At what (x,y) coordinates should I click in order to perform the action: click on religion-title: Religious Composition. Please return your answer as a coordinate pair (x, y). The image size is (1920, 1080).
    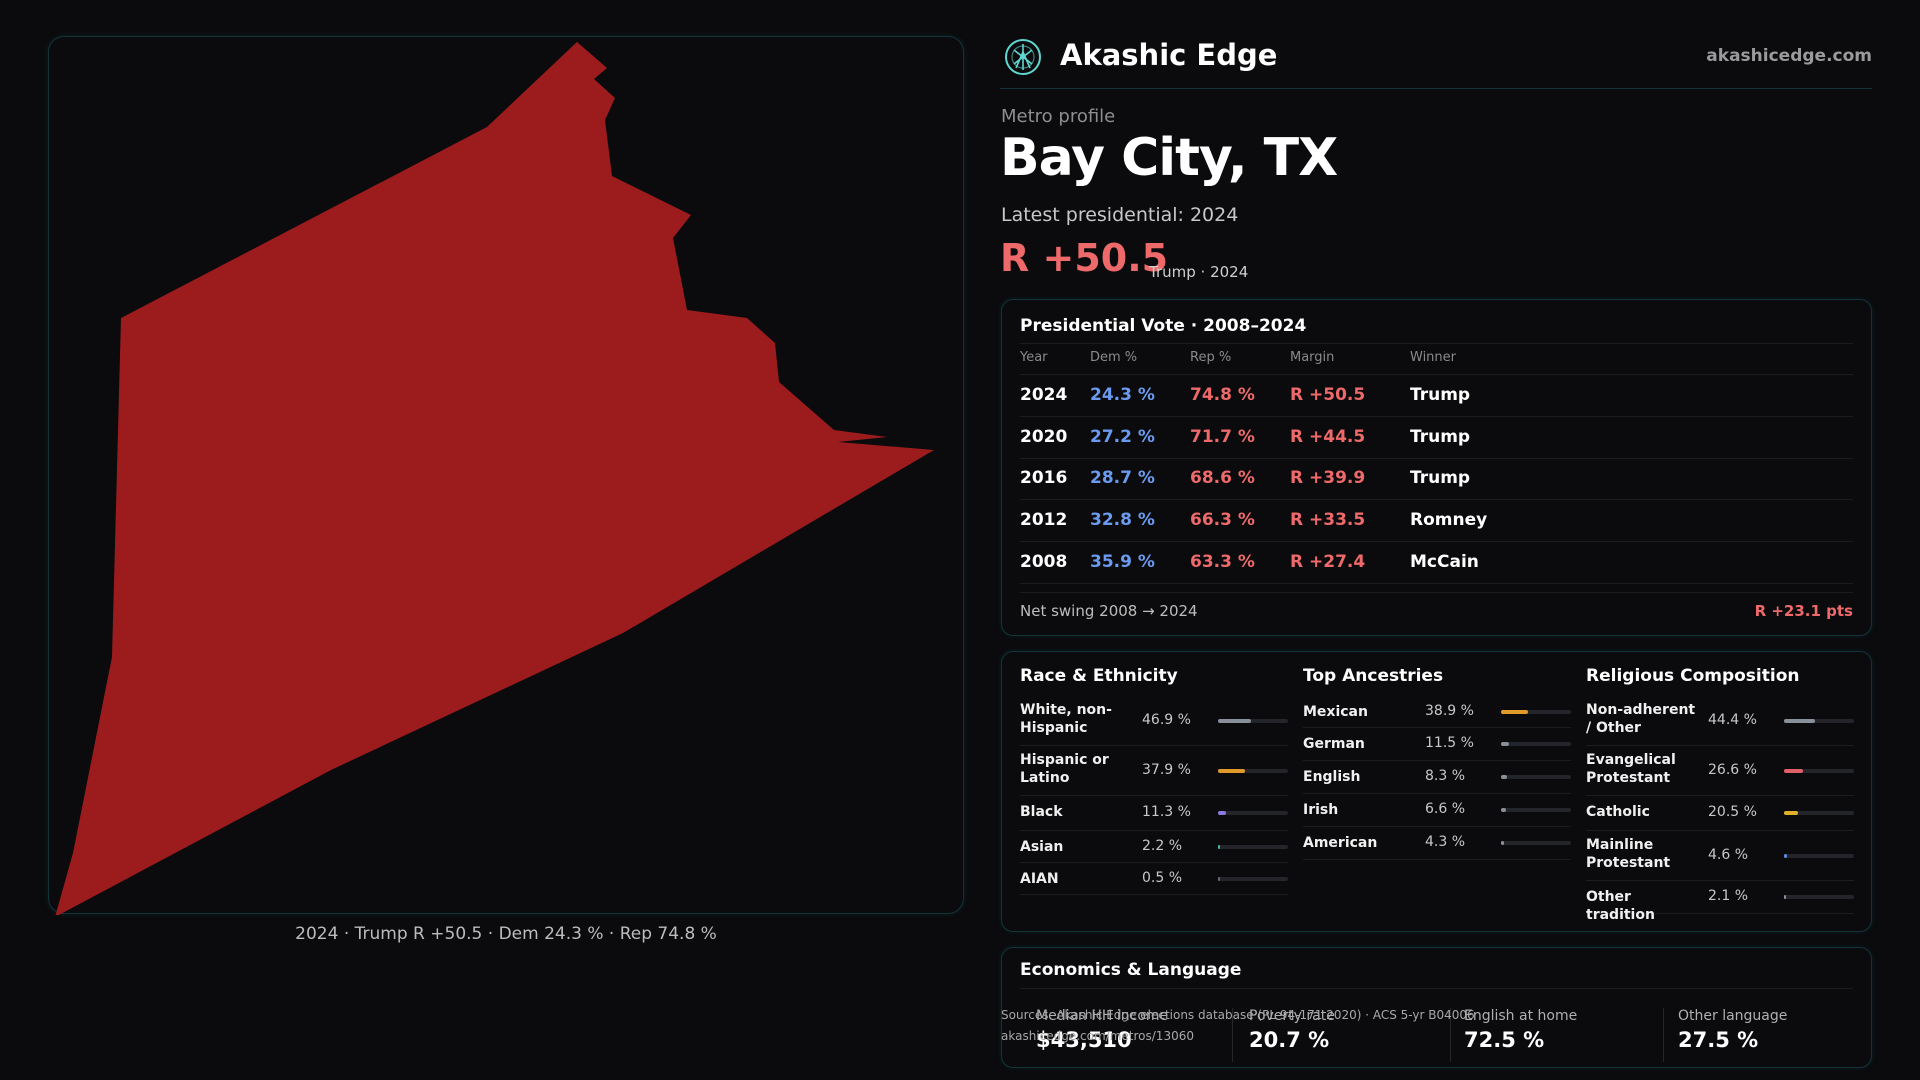
    Looking at the image, I should click on (1693, 676).